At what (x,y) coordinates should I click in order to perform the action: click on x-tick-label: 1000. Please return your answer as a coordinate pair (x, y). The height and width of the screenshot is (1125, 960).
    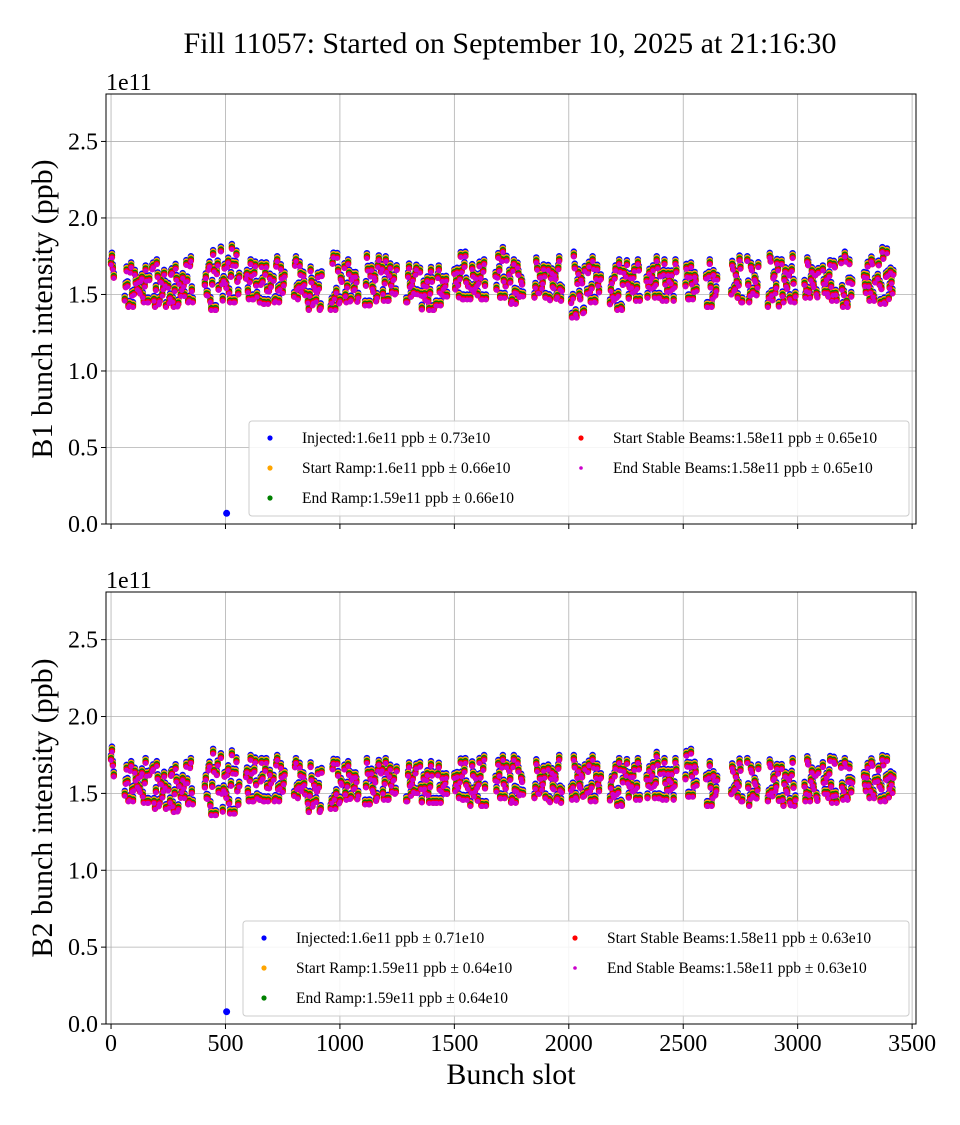
    Looking at the image, I should click on (340, 1044).